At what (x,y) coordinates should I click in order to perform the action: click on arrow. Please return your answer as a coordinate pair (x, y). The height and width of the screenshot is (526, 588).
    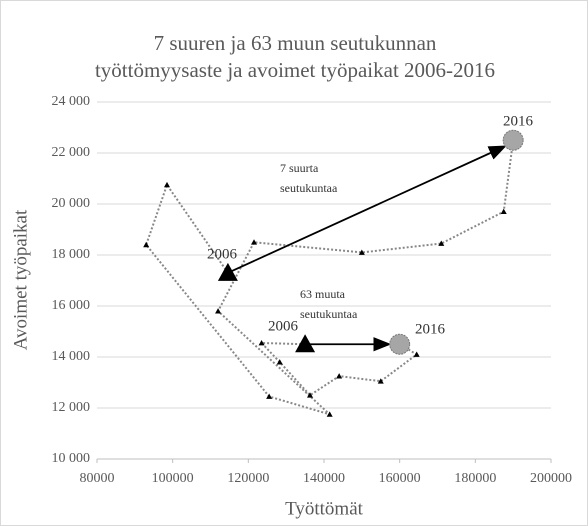
    Looking at the image, I should click on (367, 209).